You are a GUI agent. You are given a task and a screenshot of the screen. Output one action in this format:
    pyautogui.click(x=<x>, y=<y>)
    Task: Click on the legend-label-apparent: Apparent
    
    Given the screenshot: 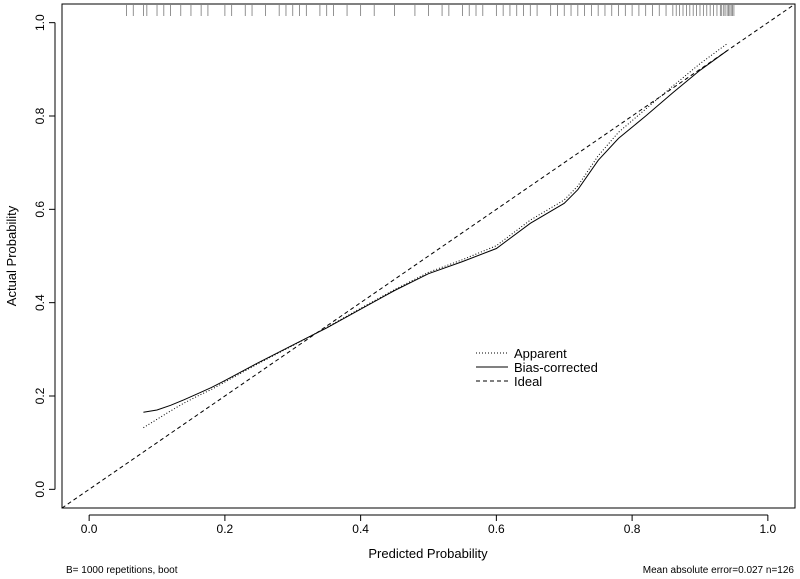 What is the action you would take?
    pyautogui.click(x=540, y=353)
    